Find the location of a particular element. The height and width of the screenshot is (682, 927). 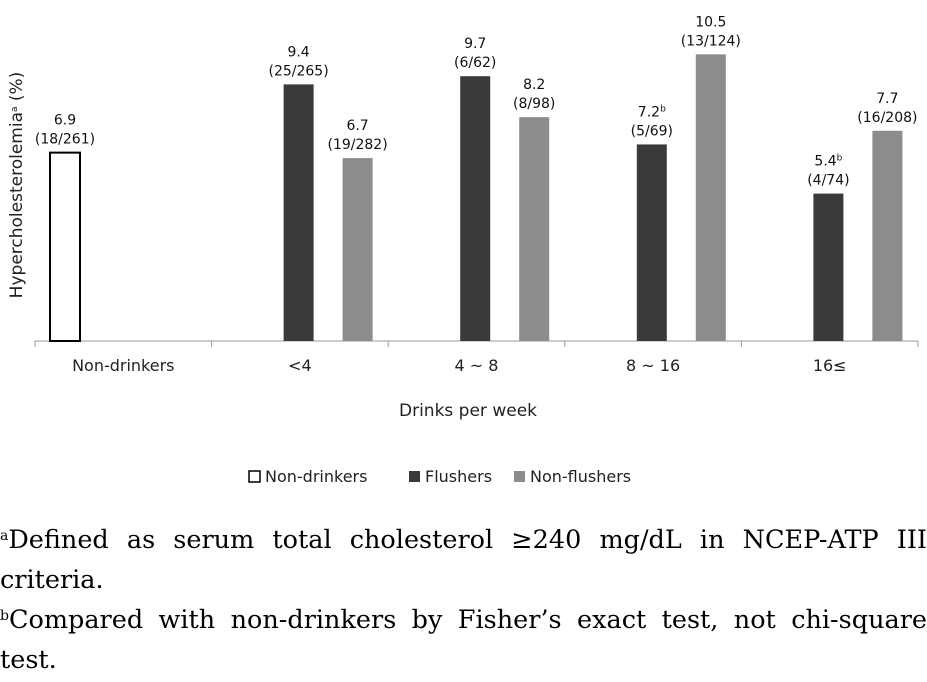

data-label: 7.7 is located at coordinates (887, 99).